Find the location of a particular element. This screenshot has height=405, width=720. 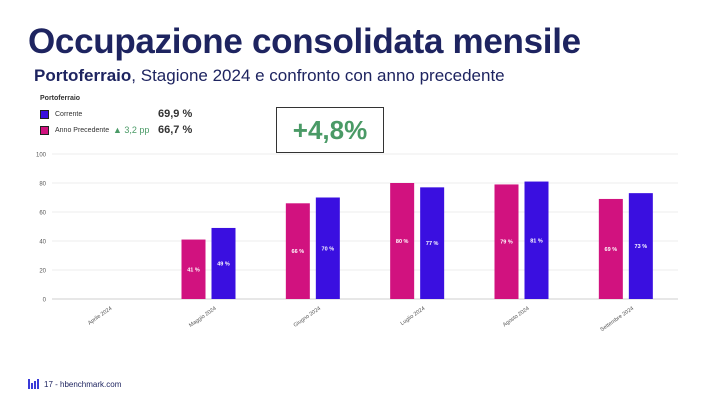

legend-value-anno-precedente: 66,7 % is located at coordinates (175, 130).